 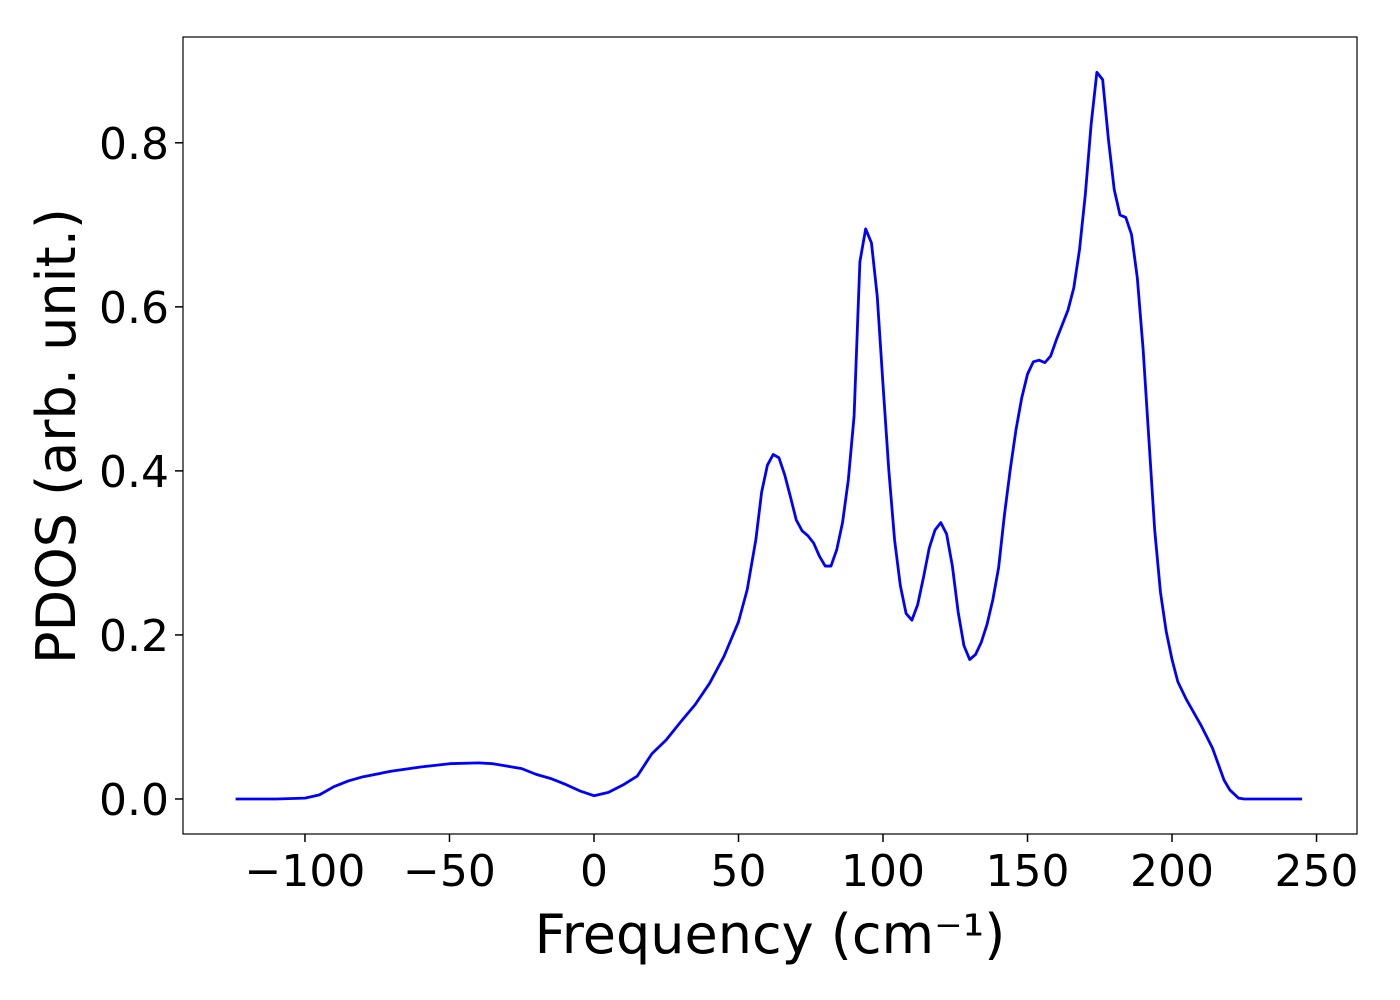 What do you see at coordinates (134, 472) in the screenshot?
I see `y-tick-label: 0.4` at bounding box center [134, 472].